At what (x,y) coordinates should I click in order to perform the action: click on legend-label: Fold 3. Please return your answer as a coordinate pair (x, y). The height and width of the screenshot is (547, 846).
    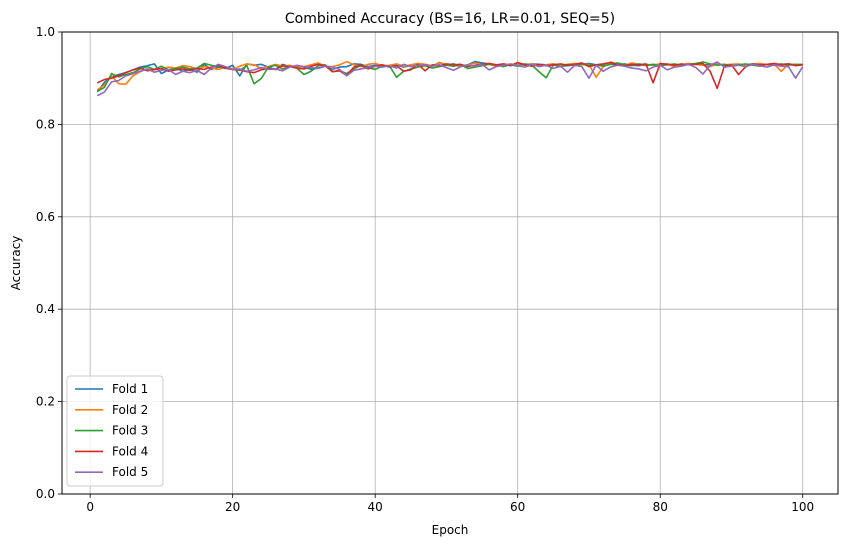
    Looking at the image, I should click on (130, 431).